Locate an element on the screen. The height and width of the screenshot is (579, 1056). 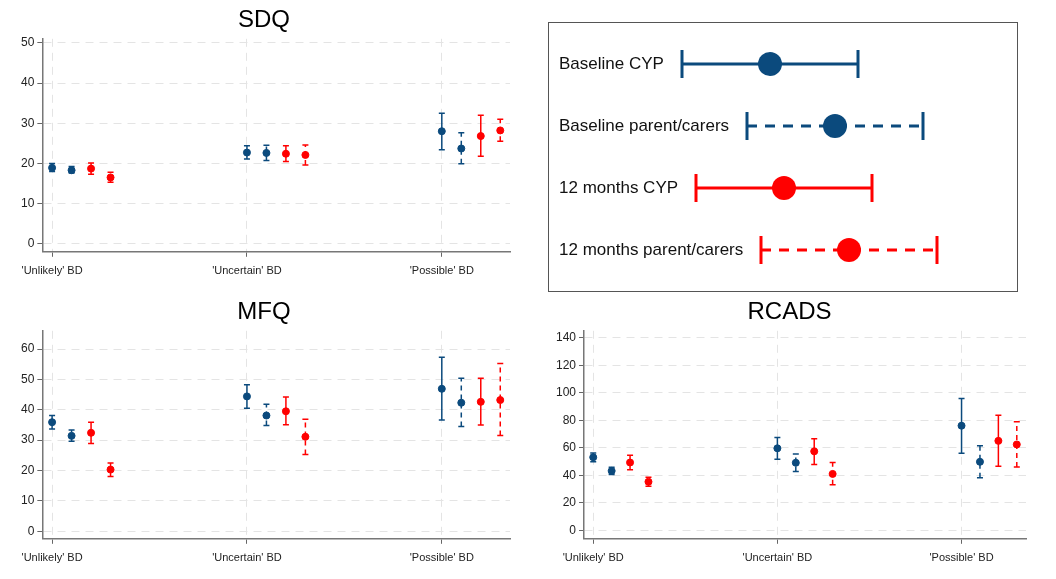
chart-title: MFQ is located at coordinates (264, 311).